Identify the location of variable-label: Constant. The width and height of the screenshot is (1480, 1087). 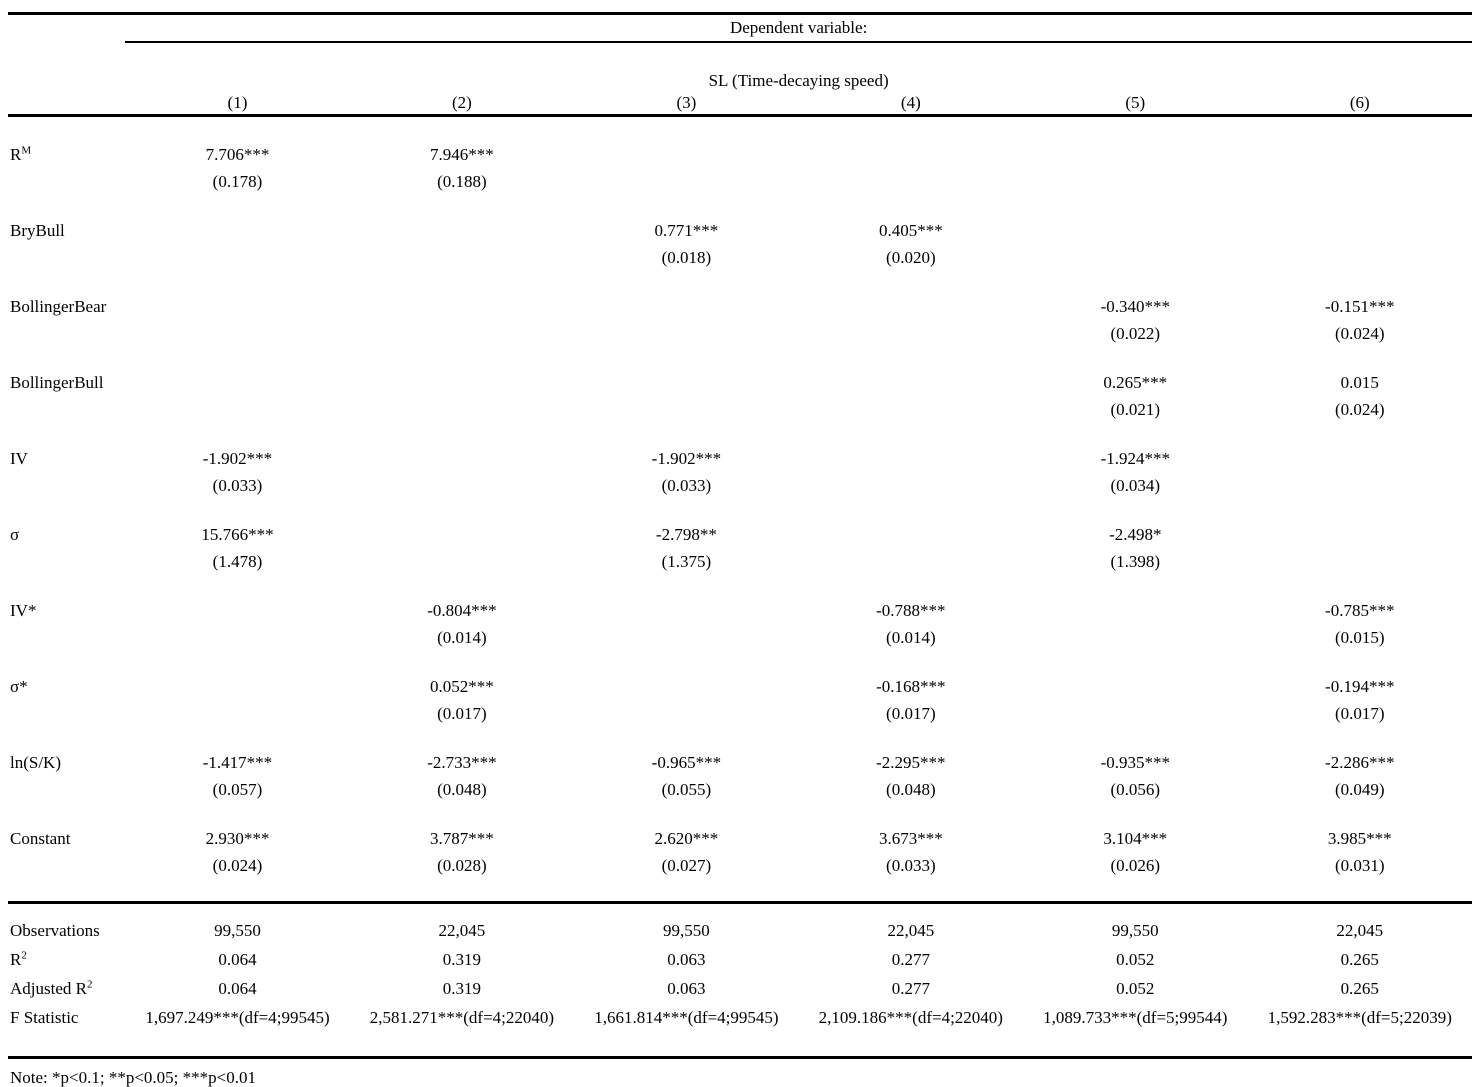
(40, 838).